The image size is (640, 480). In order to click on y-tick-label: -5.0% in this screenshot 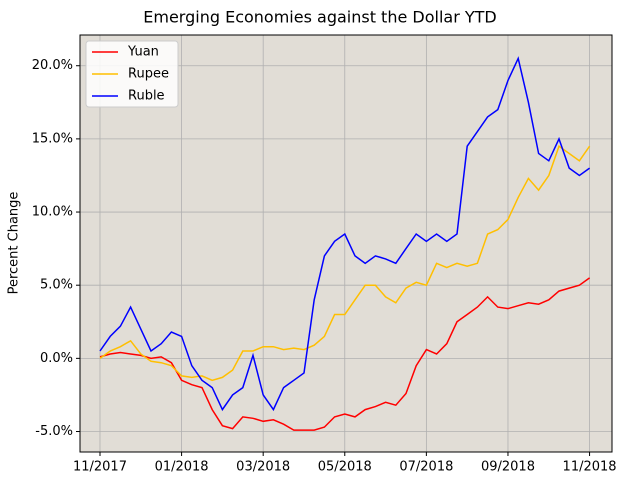, I will do `click(54, 431)`.